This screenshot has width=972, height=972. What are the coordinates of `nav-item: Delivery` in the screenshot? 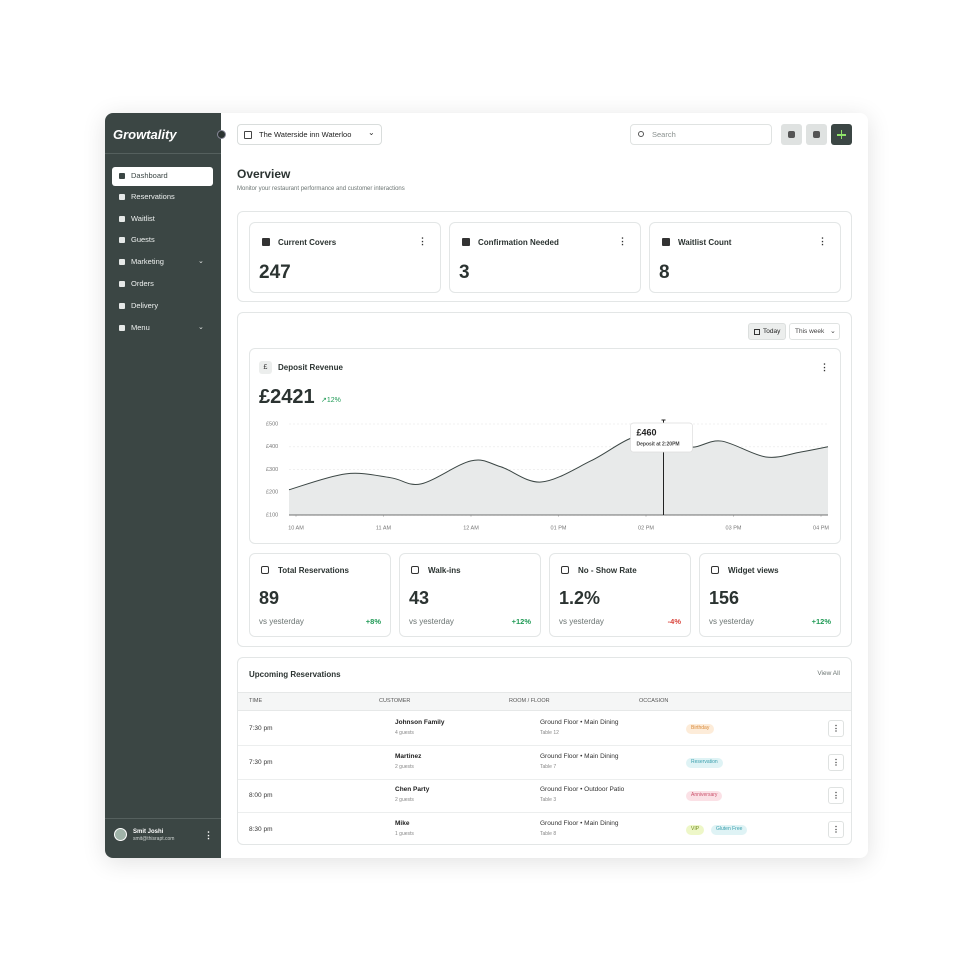 It's located at (162, 306).